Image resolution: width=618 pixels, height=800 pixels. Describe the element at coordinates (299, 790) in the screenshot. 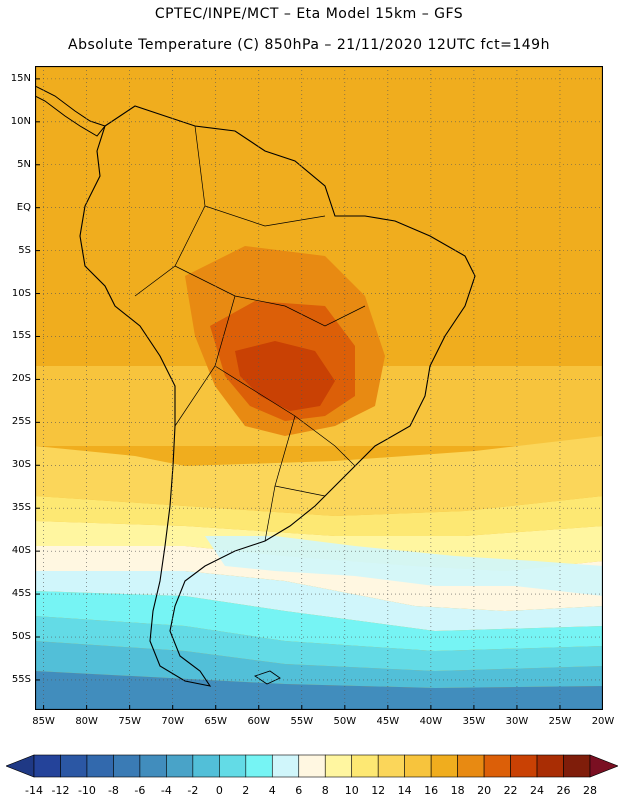

I see `colorbar-label: 6` at that location.